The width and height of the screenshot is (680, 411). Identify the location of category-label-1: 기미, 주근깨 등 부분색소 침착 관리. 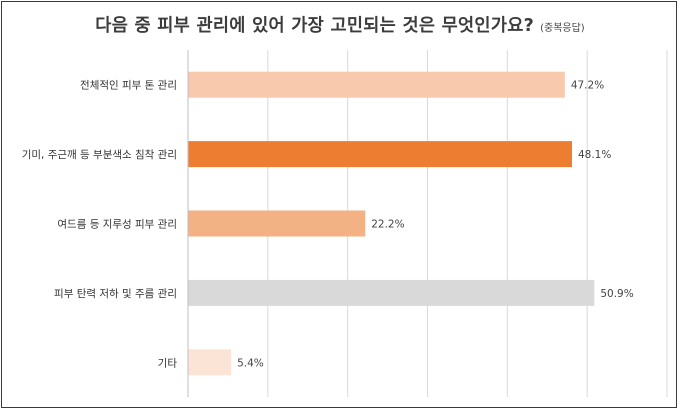
(99, 155).